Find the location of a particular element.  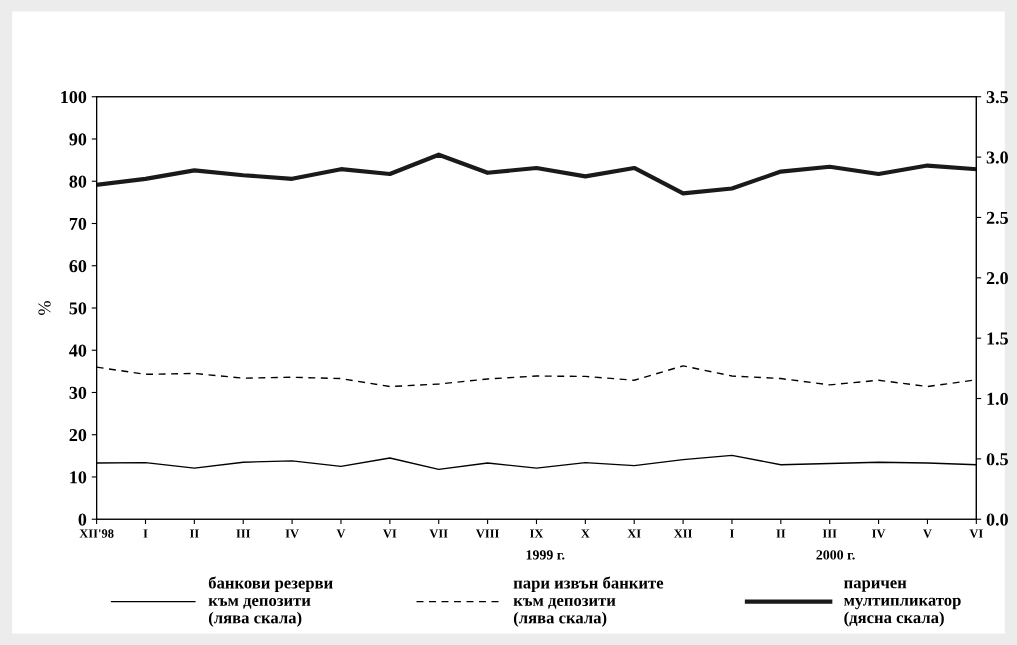

y2-tick-label: 0.0 is located at coordinates (997, 519).